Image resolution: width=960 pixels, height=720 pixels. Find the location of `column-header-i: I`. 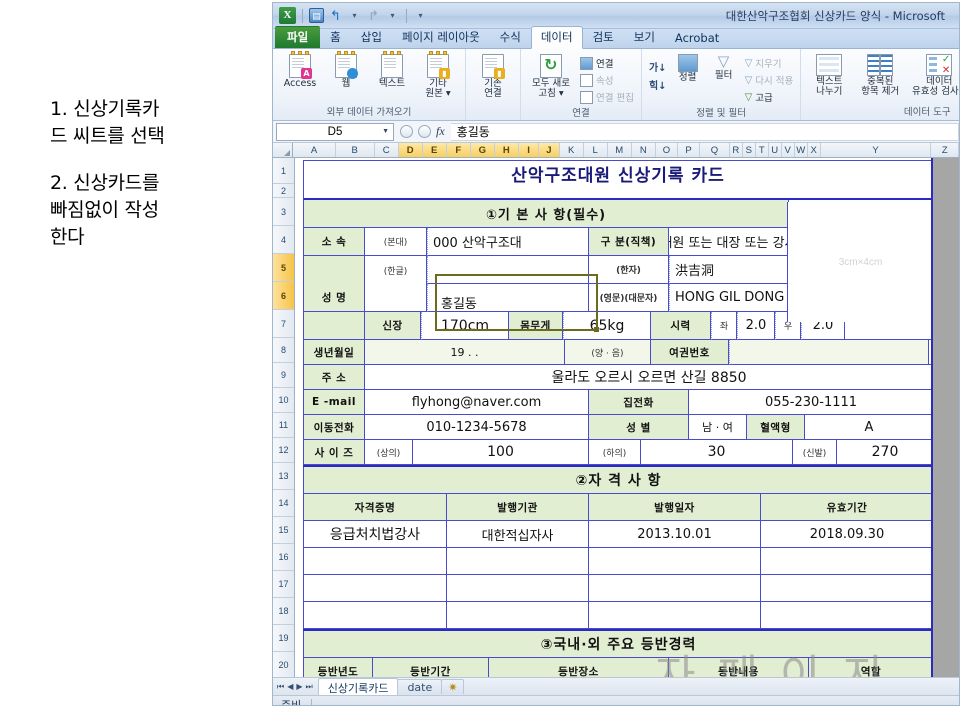

column-header-i: I is located at coordinates (529, 150).